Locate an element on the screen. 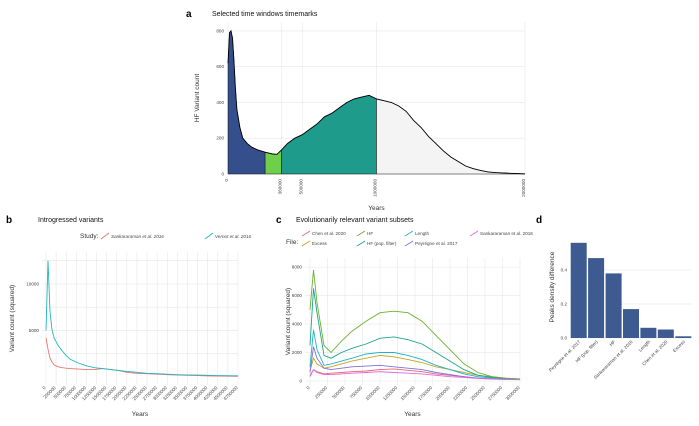 This screenshot has width=699, height=426. x-tick-label: 2500000 is located at coordinates (478, 393).